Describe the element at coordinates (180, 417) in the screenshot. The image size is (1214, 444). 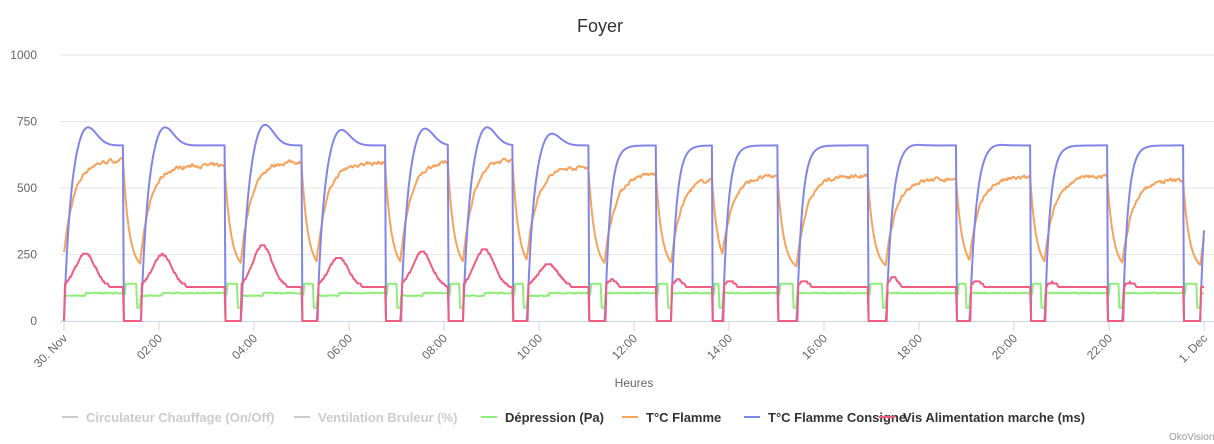
I see `legend-label: Circulateur Chauffage (On/Off)` at that location.